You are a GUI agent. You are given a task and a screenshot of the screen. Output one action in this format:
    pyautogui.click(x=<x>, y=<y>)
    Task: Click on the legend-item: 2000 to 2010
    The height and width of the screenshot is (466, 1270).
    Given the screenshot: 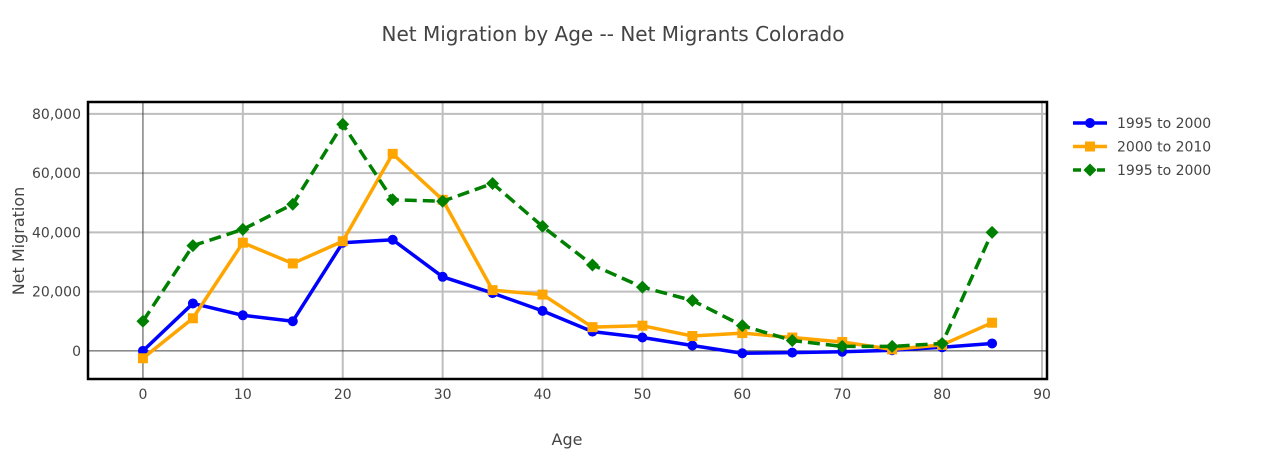 What is the action you would take?
    pyautogui.click(x=1142, y=148)
    